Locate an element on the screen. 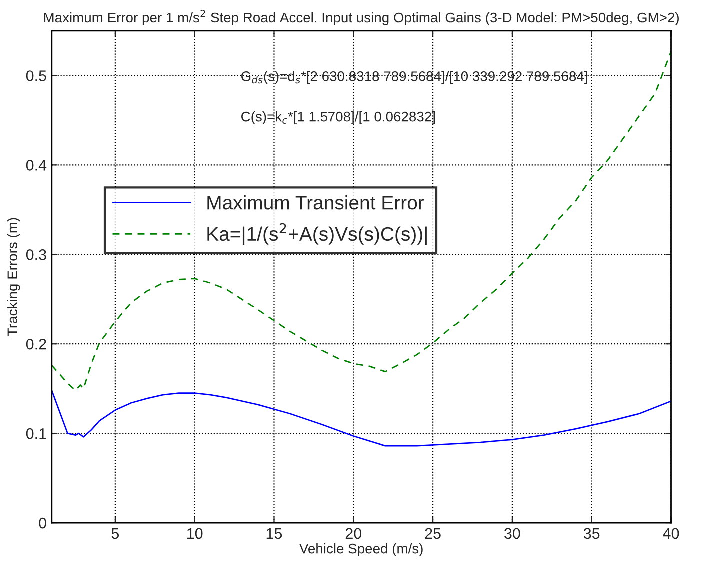 The height and width of the screenshot is (563, 721). y-tick-label: 0 is located at coordinates (42, 523).